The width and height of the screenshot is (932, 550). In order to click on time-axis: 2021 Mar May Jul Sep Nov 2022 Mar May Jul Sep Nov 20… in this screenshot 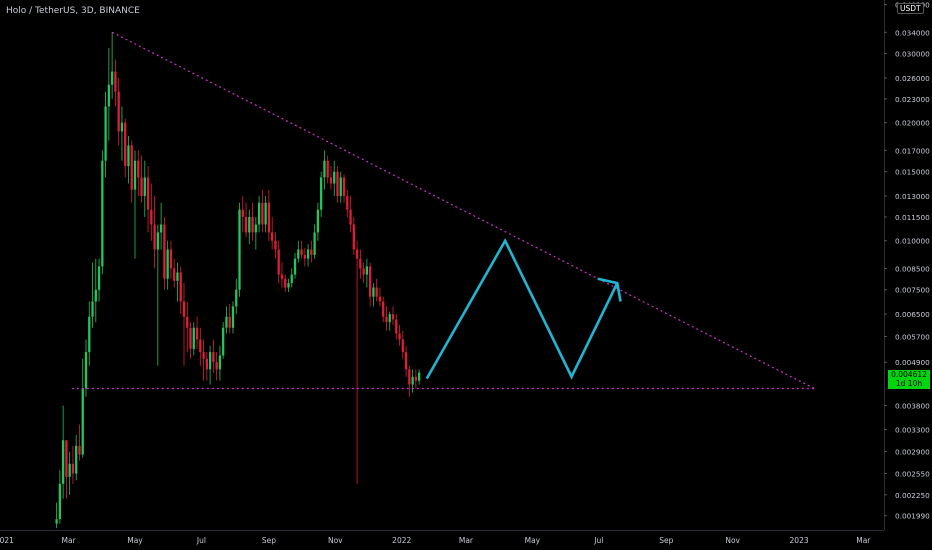, I will do `click(442, 538)`.